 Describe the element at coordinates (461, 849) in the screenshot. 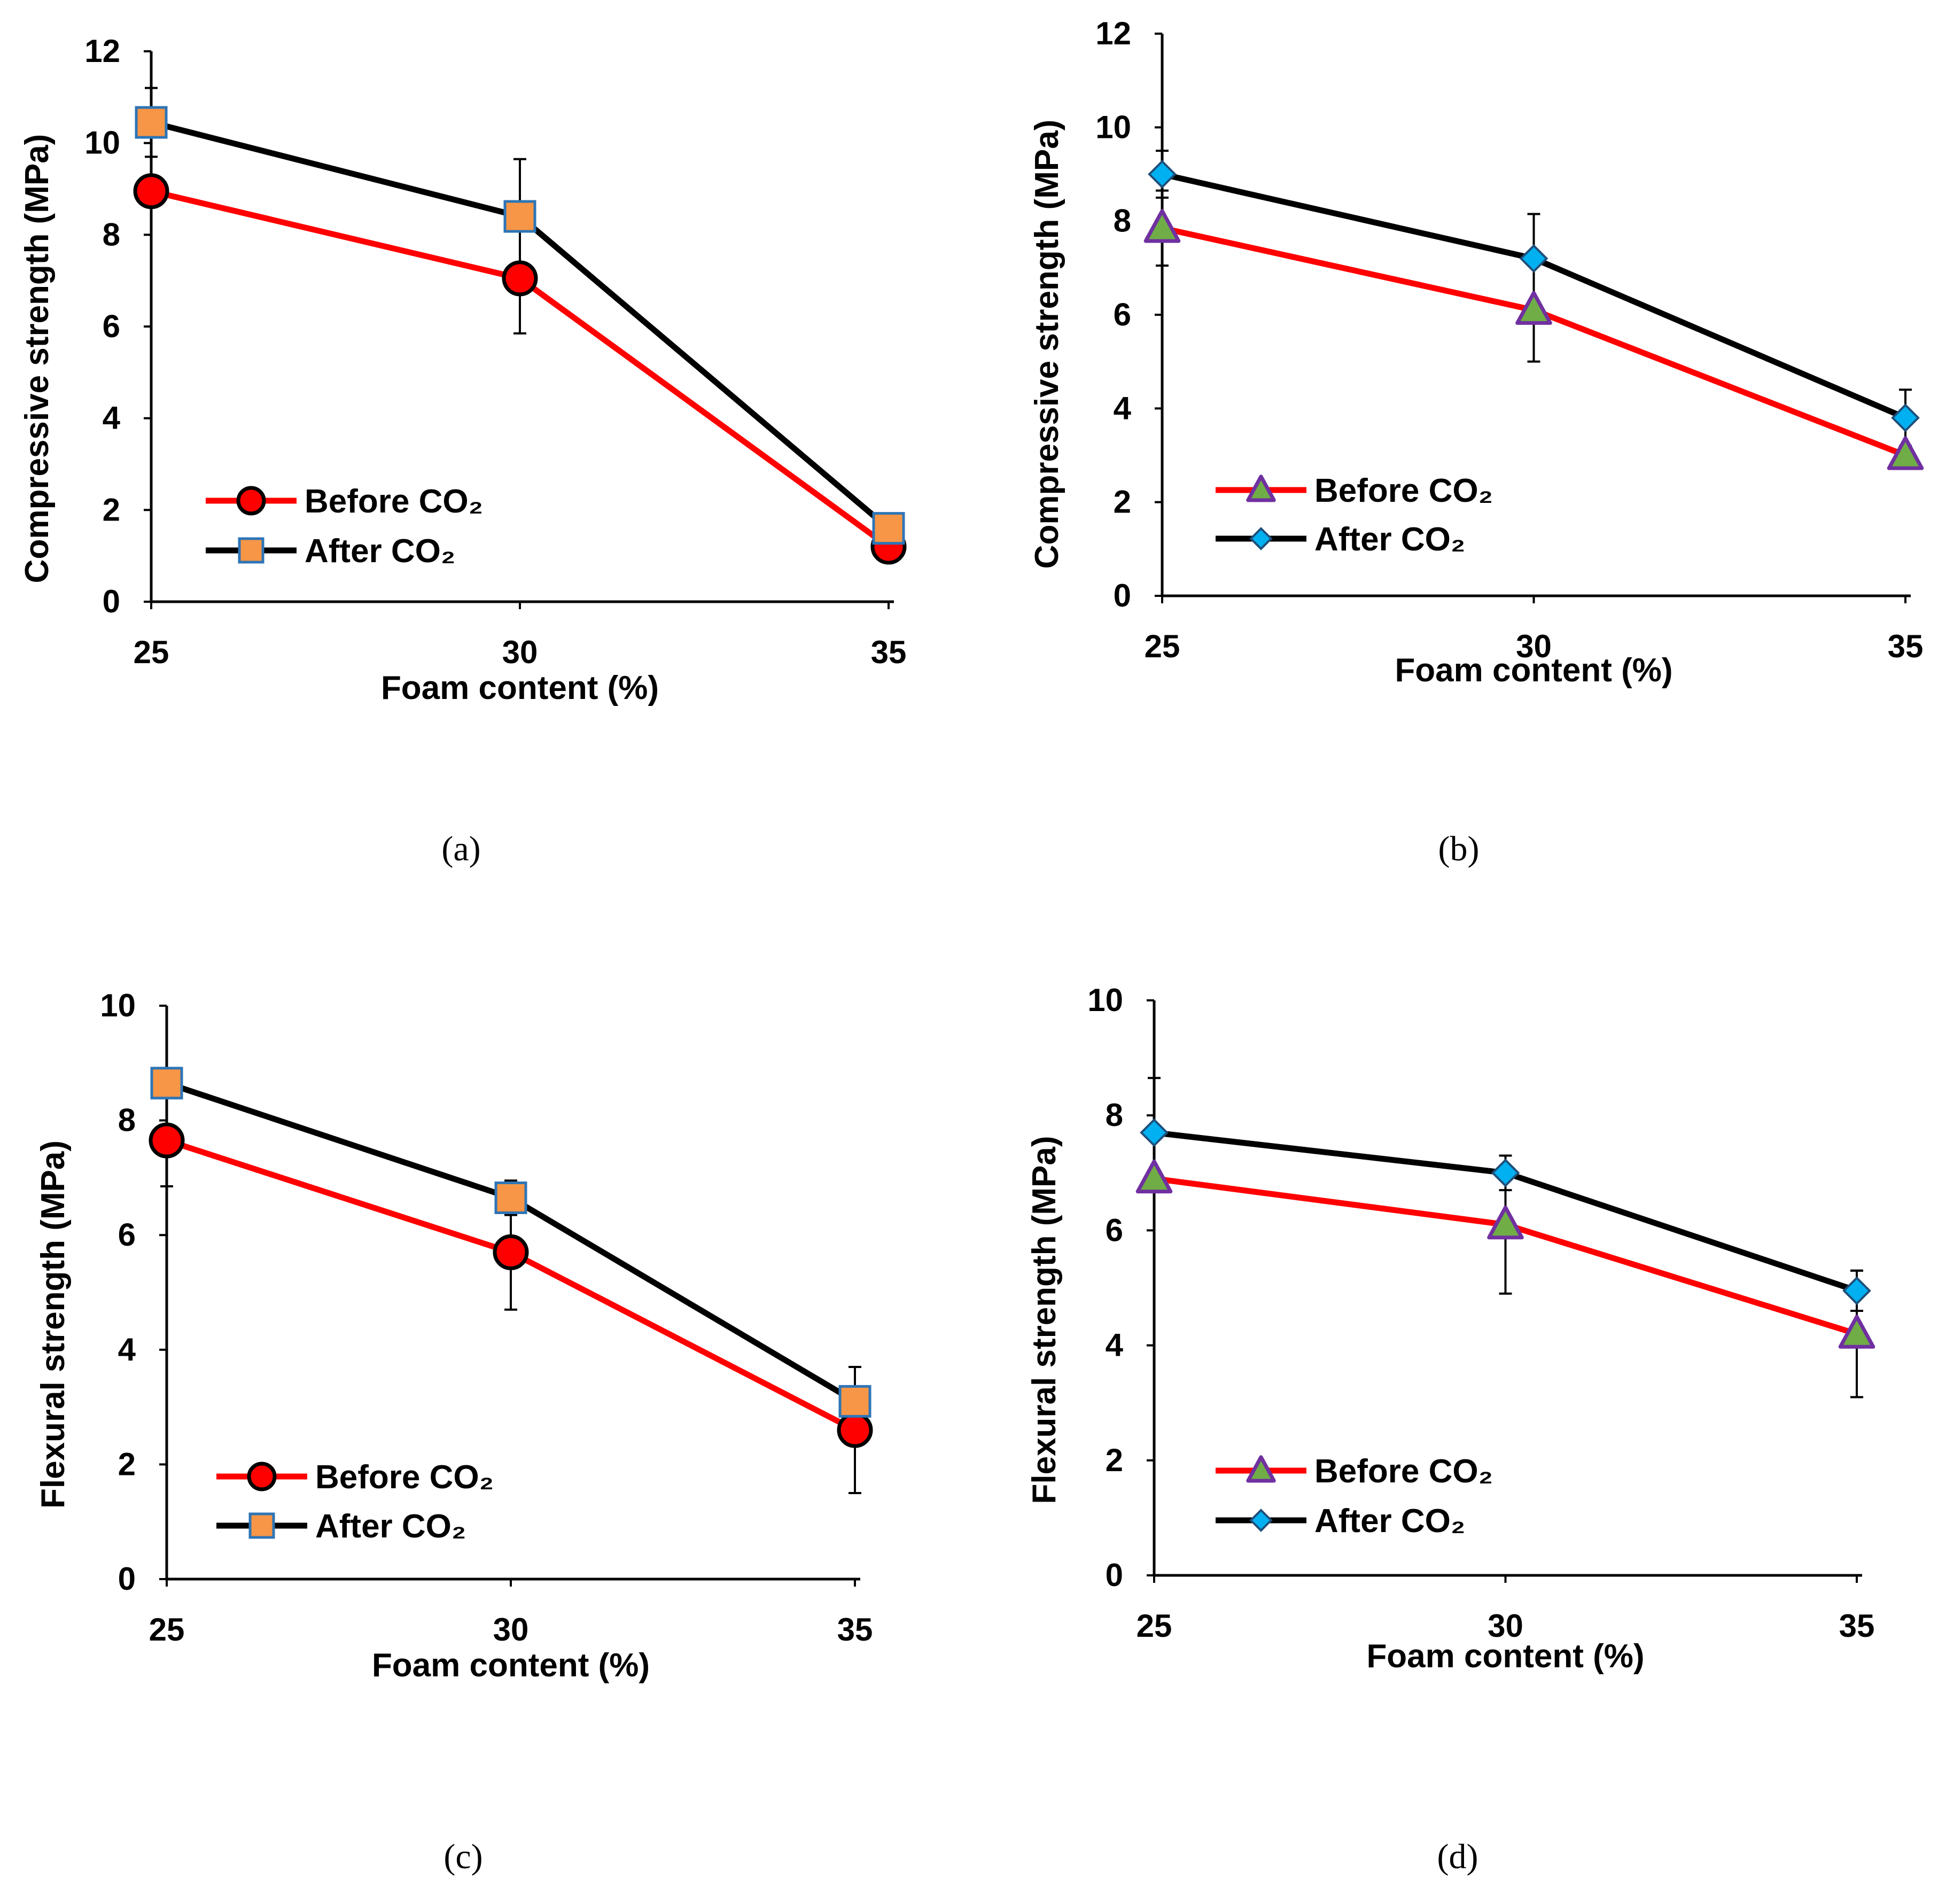

I see `panel-caption: (a)` at that location.